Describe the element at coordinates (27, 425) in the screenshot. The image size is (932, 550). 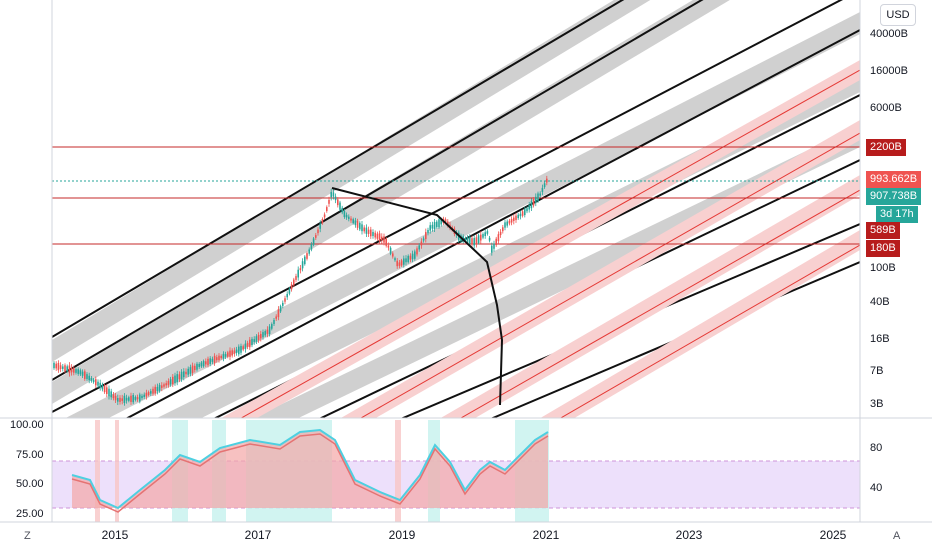
I see `osc-left-tick: 100.00` at that location.